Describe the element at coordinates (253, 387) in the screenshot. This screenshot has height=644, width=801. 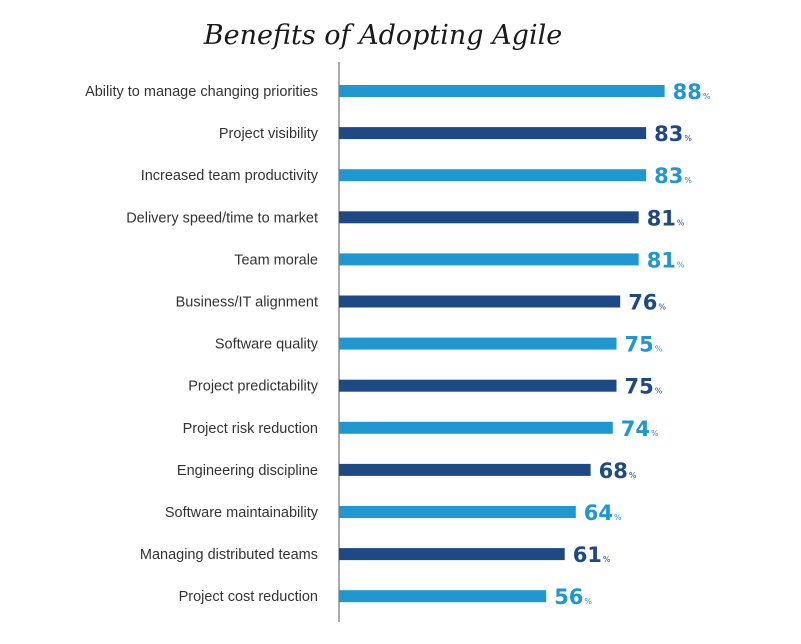
I see `category-label: Project predictability` at that location.